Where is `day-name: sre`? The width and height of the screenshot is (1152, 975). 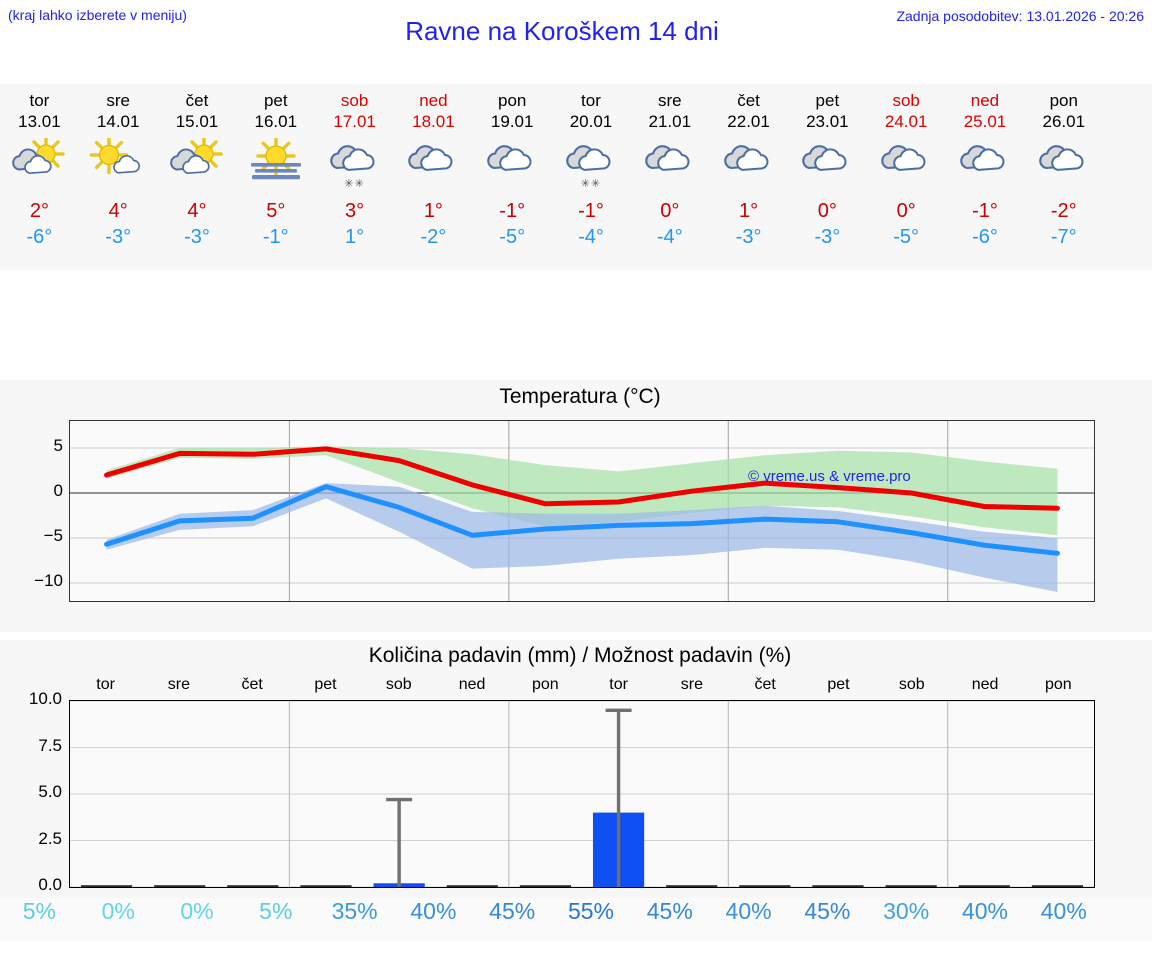
day-name: sre is located at coordinates (118, 100).